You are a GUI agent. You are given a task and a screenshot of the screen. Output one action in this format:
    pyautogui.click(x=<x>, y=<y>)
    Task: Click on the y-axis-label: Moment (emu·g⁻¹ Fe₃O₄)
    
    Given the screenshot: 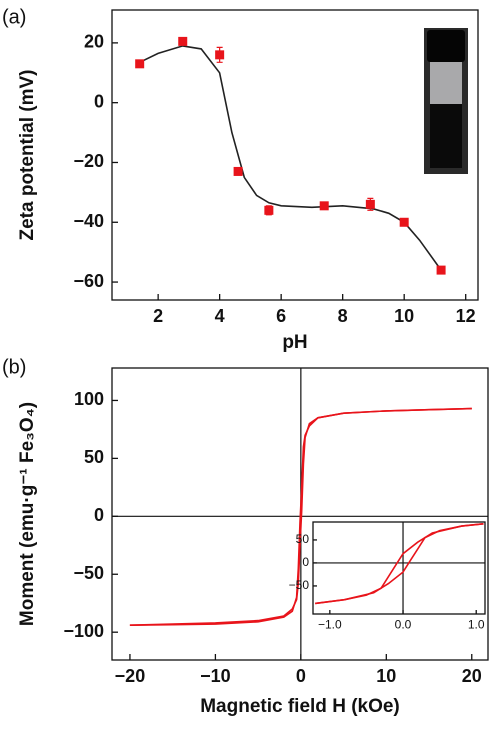 What is the action you would take?
    pyautogui.click(x=27, y=514)
    